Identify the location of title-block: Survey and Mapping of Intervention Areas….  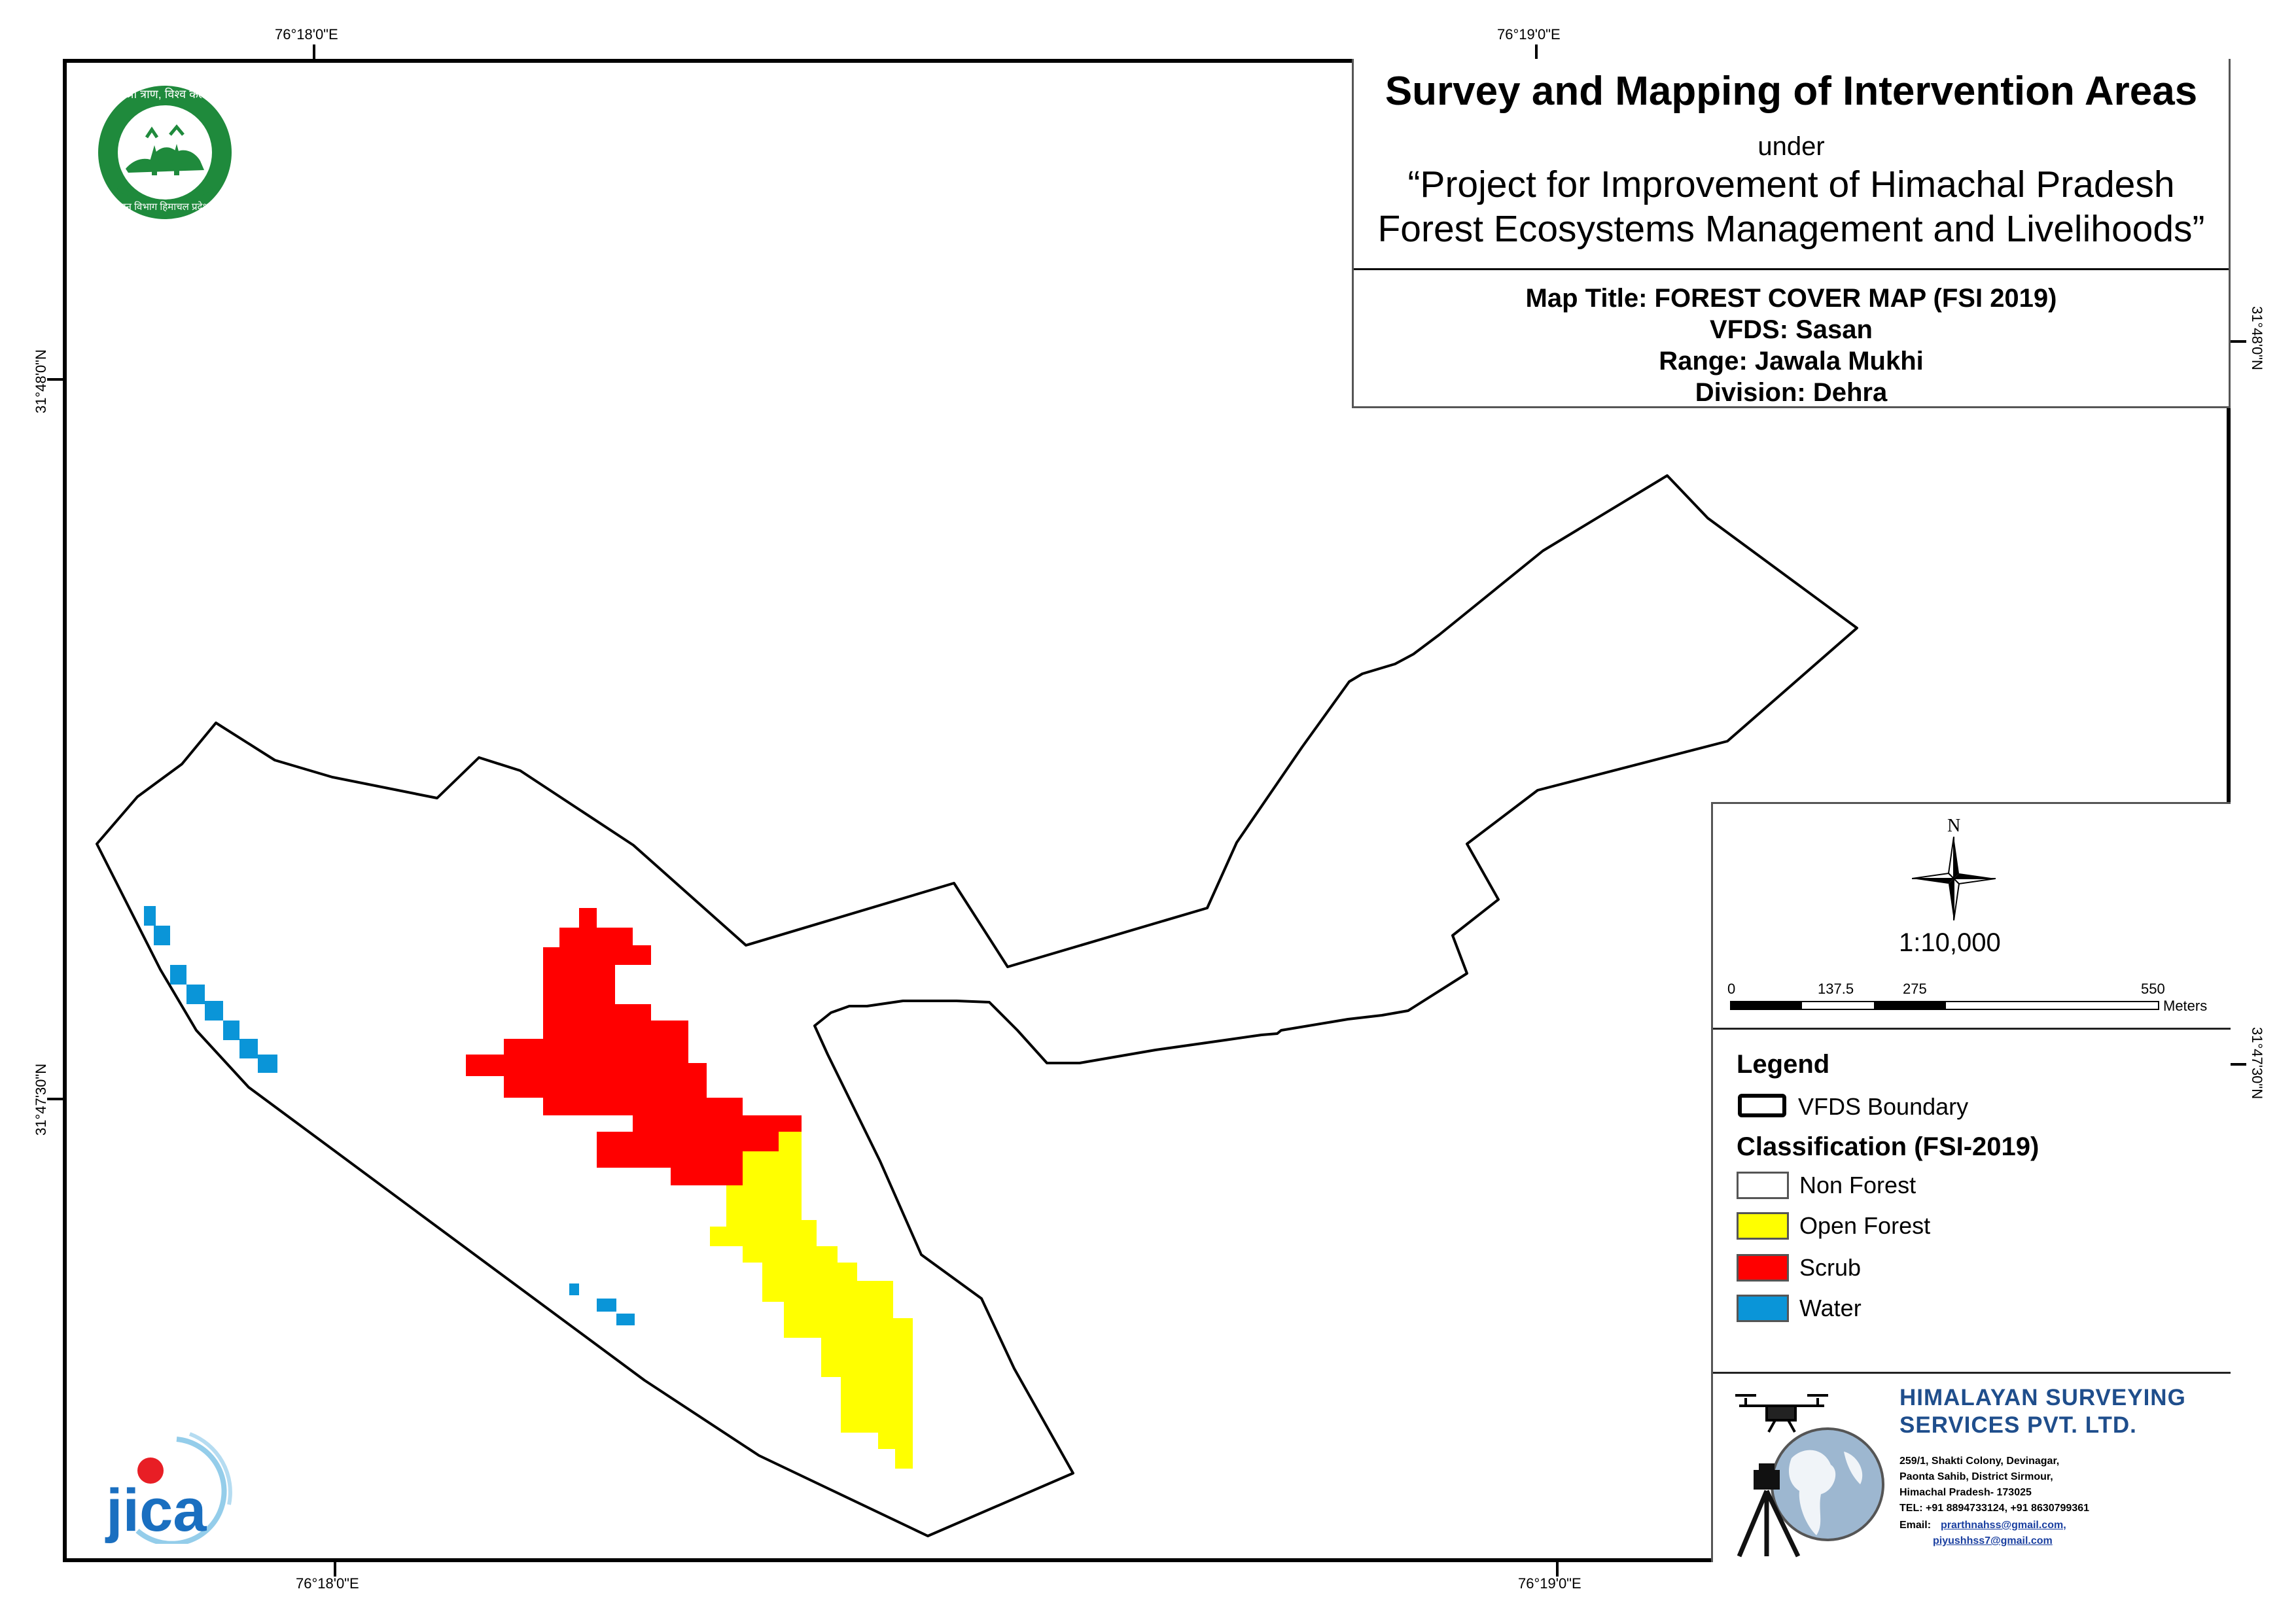
(1792, 234).